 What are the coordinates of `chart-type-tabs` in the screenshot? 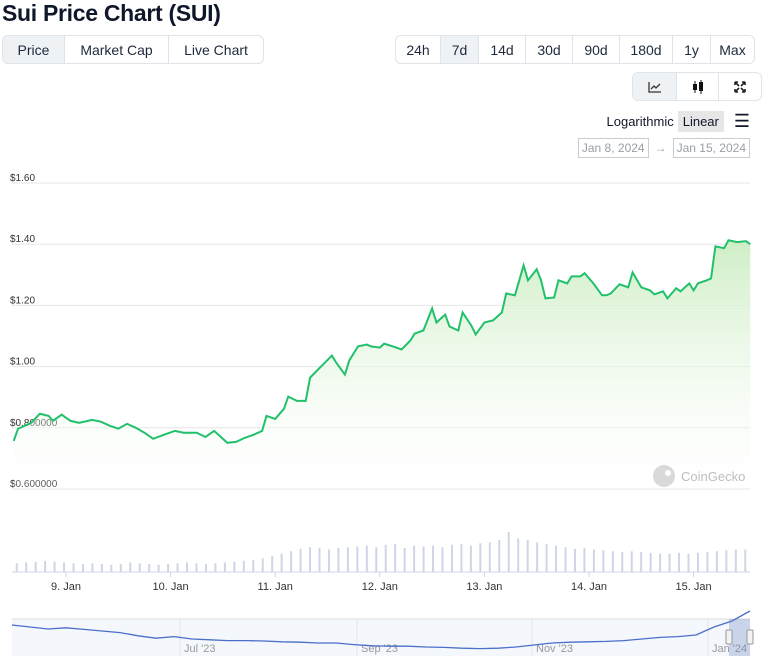 It's located at (697, 86).